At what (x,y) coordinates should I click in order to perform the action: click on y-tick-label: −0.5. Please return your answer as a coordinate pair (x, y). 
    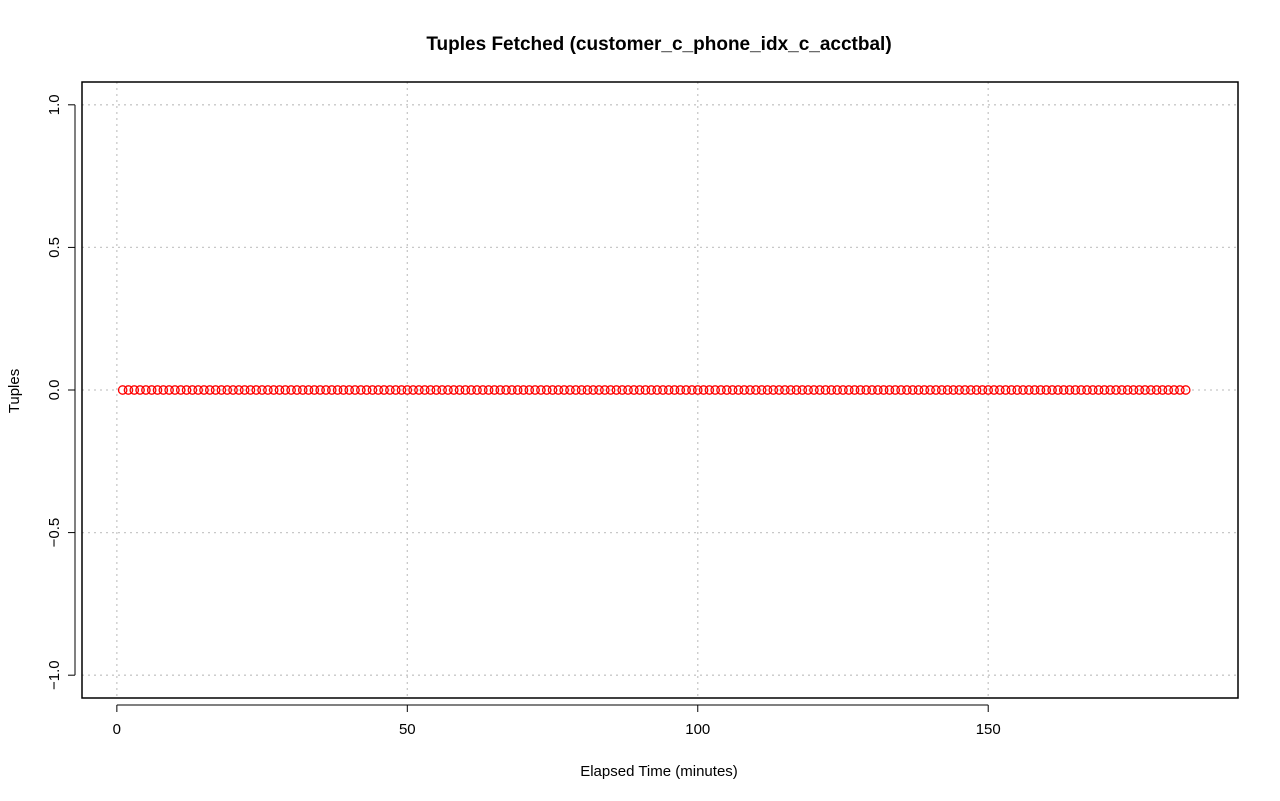
    Looking at the image, I should click on (54, 533).